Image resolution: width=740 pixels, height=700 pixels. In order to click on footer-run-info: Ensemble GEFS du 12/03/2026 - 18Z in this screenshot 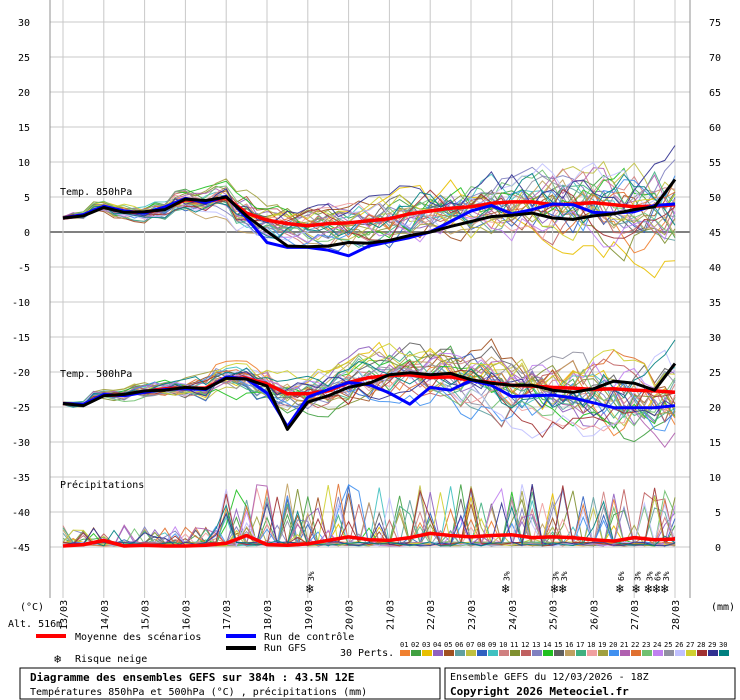, I will do `click(549, 677)`.